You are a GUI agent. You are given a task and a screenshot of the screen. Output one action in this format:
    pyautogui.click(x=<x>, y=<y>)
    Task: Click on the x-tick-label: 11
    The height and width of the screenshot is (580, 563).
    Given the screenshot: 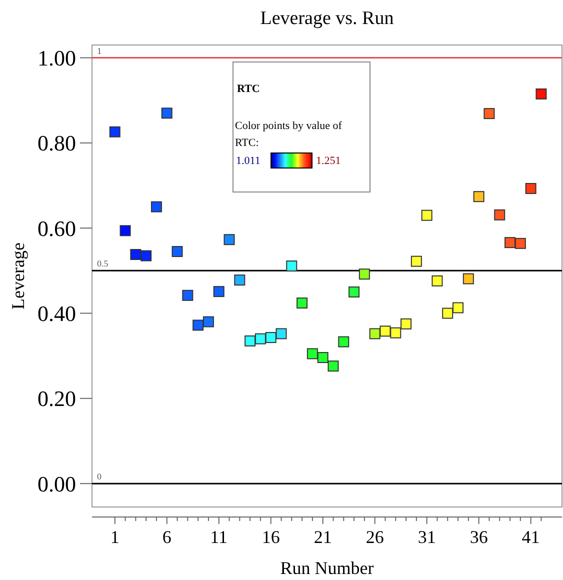 What is the action you would take?
    pyautogui.click(x=219, y=537)
    